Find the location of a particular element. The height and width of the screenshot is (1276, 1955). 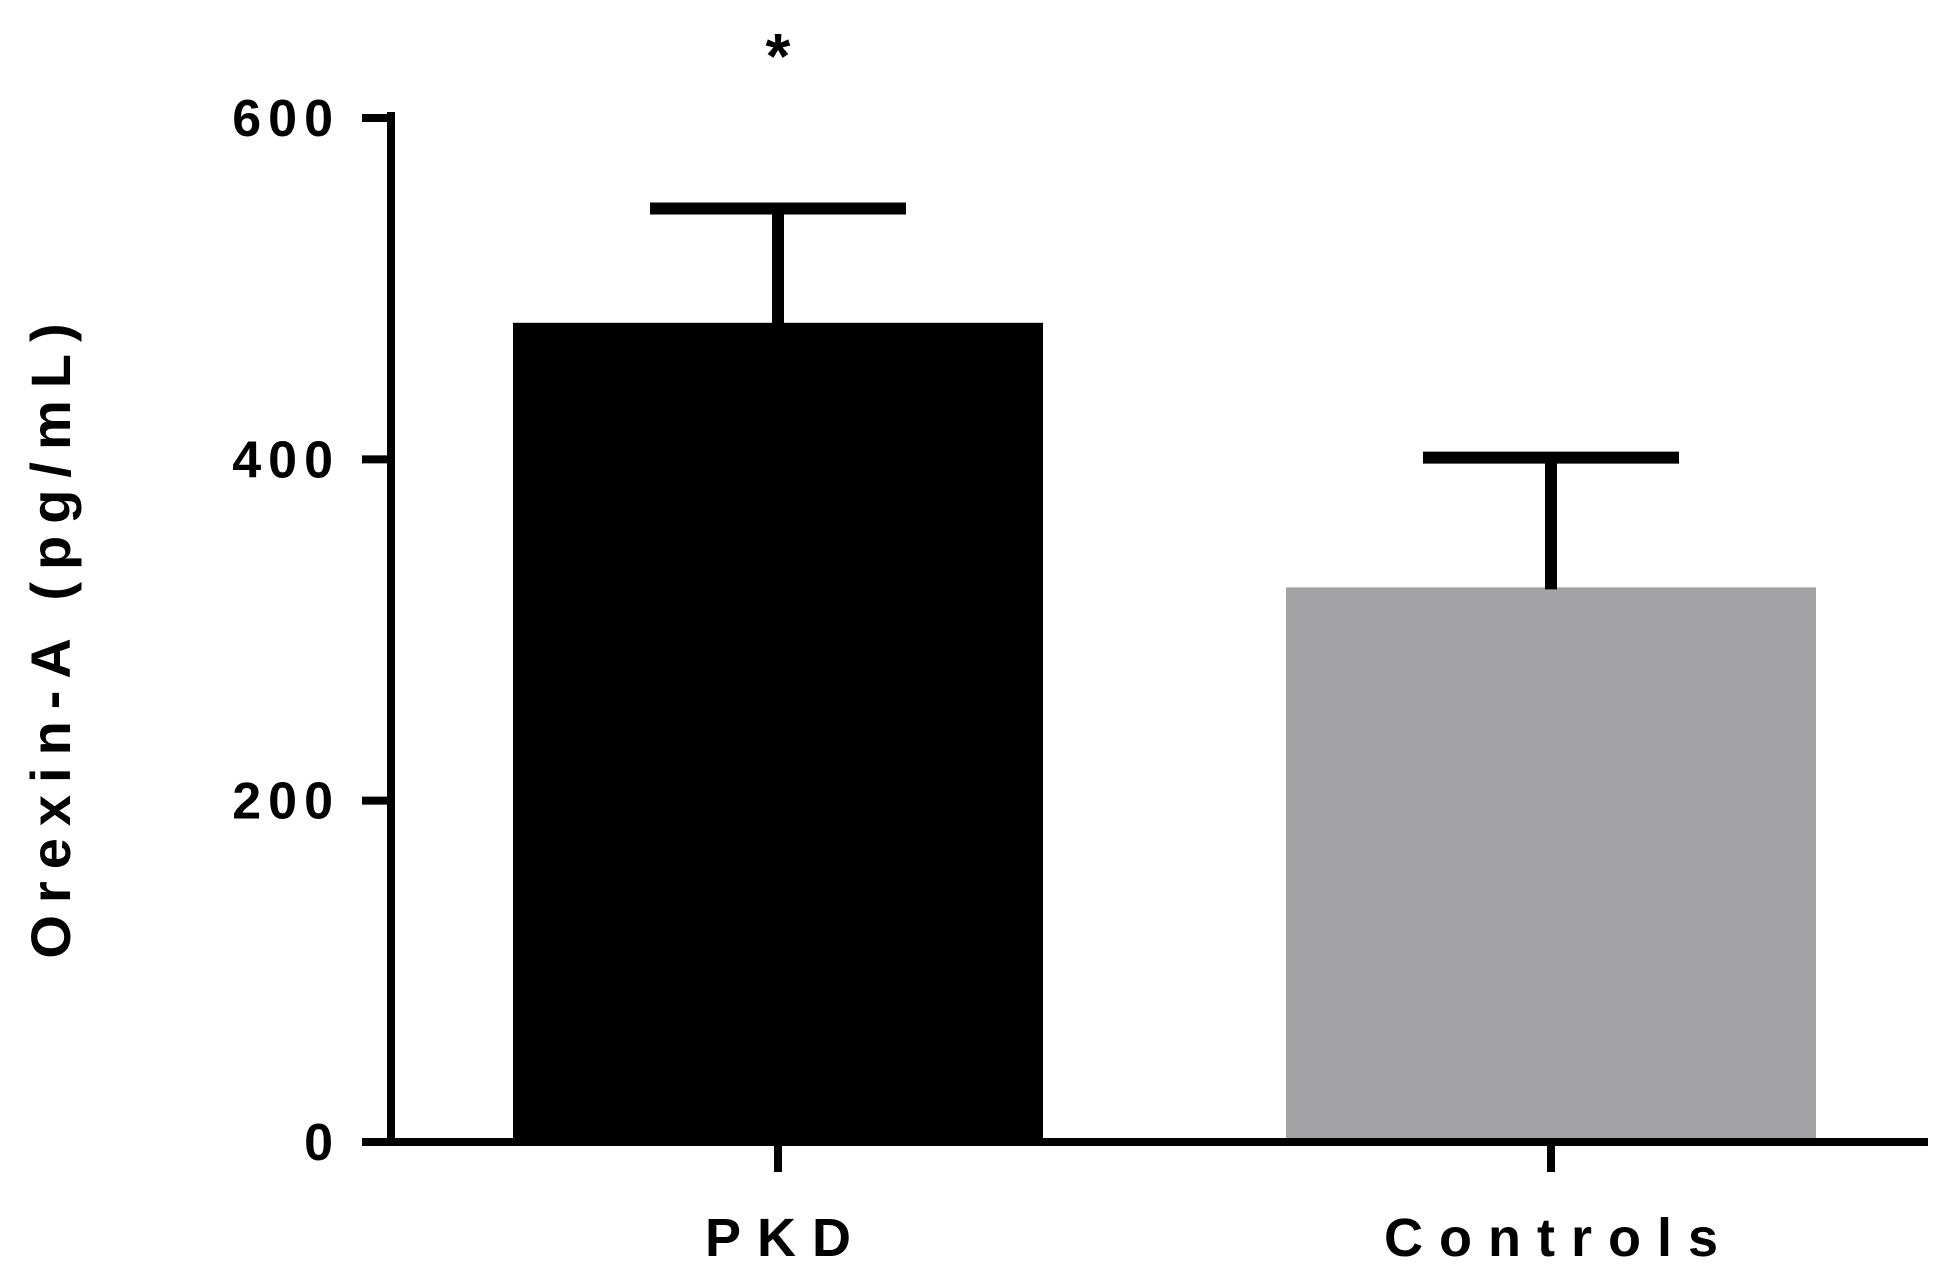

y-tick-label-200: 200 is located at coordinates (286, 802).